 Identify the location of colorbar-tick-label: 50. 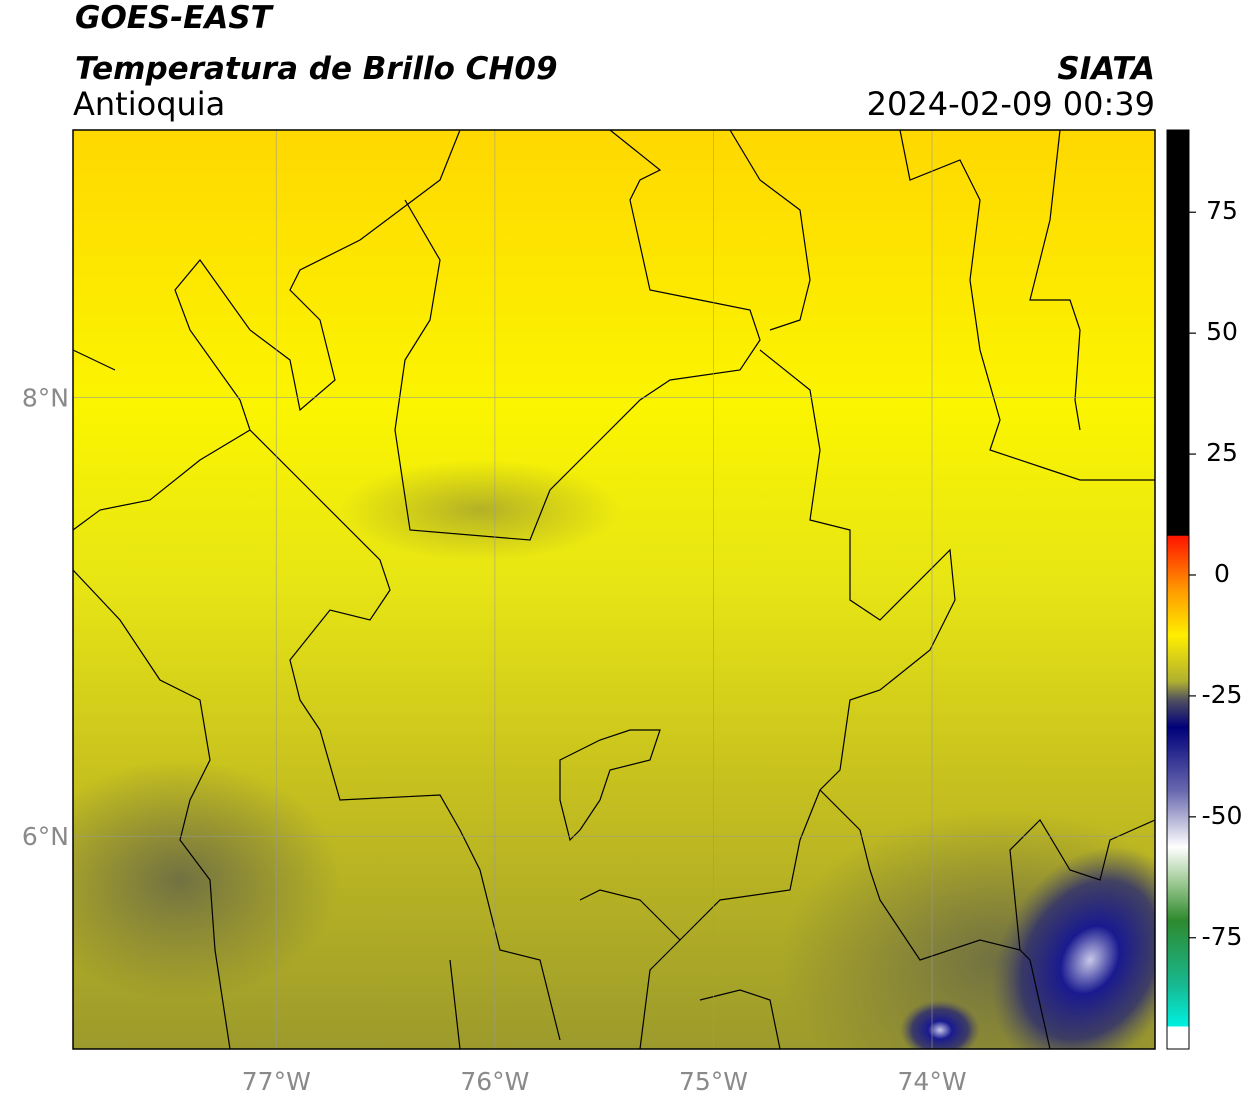
(1222, 331).